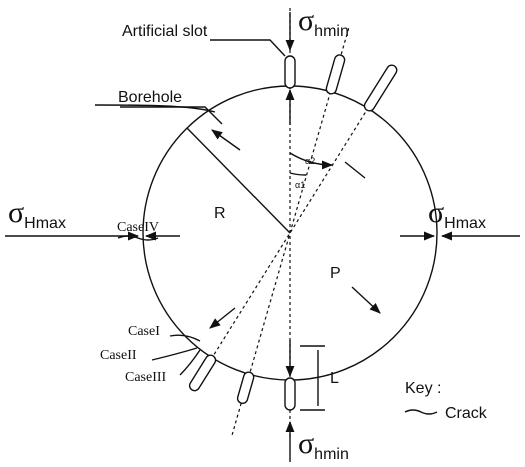 This screenshot has height=467, width=525. Describe the element at coordinates (144, 331) in the screenshot. I see `case-label: CaseI` at that location.